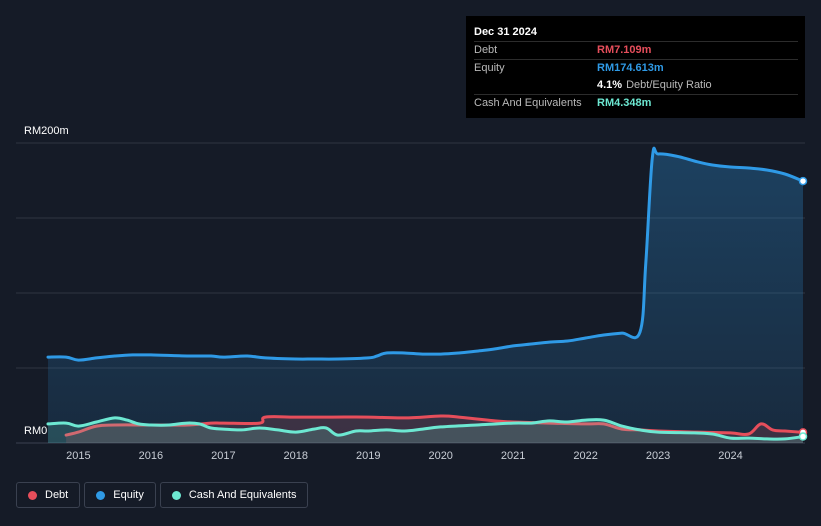  I want to click on legend-item-cash: Cash And Equivalents, so click(234, 495).